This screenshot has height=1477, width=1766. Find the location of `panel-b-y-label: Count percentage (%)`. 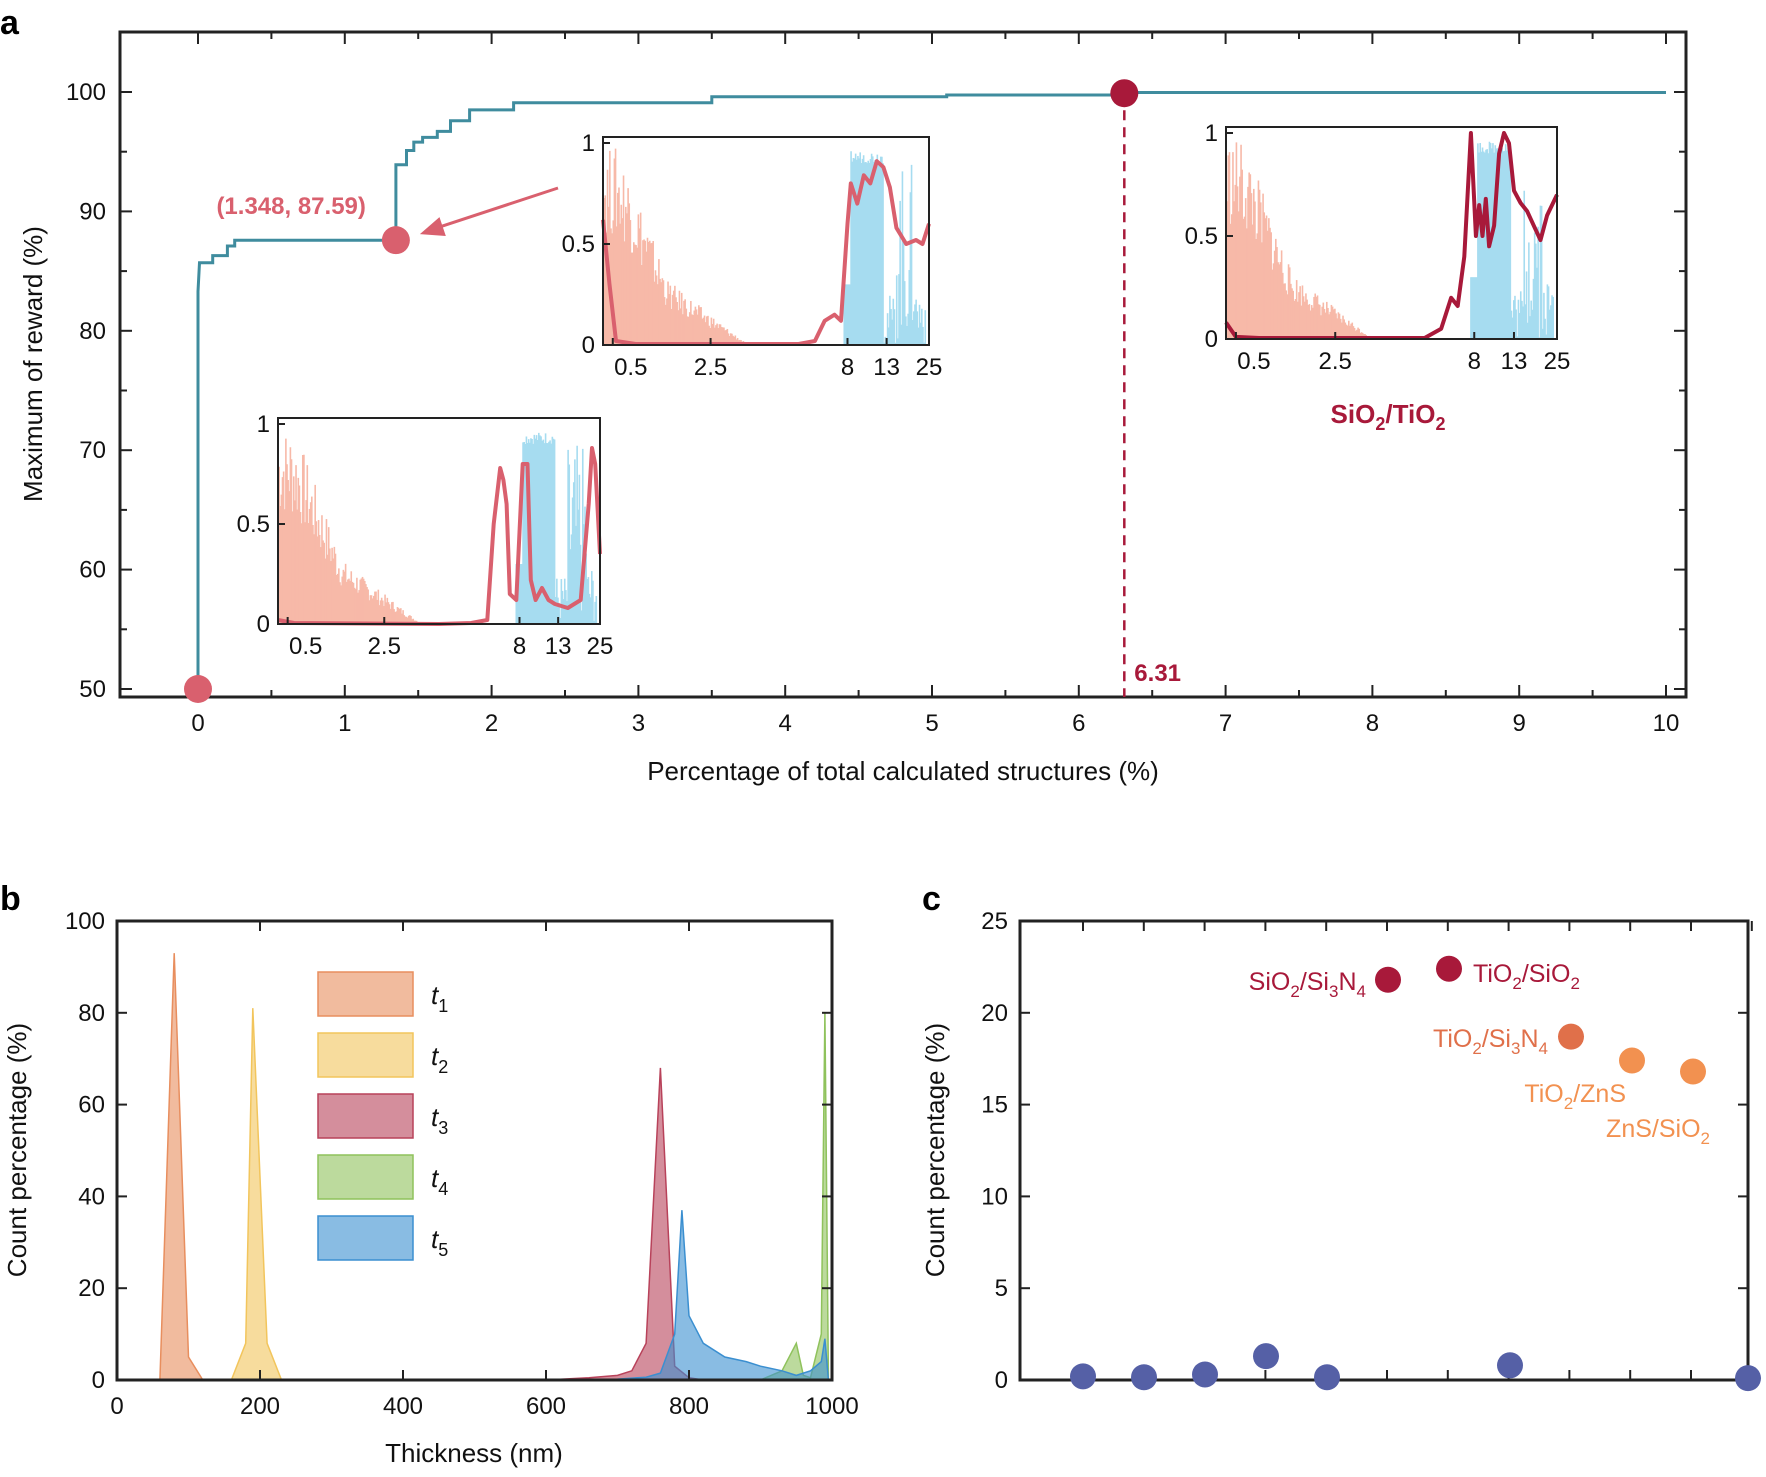

panel-b-y-label: Count percentage (%) is located at coordinates (17, 1150).